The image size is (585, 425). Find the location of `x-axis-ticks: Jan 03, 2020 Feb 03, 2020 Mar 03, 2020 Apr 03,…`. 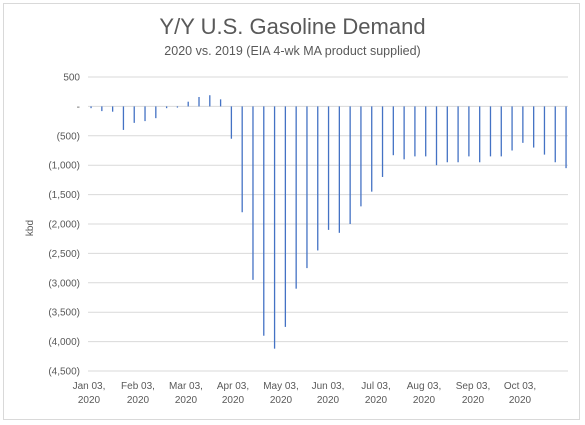

x-axis-ticks: Jan 03, 2020 Feb 03, 2020 Mar 03, 2020 Apr 03,… is located at coordinates (305, 393).